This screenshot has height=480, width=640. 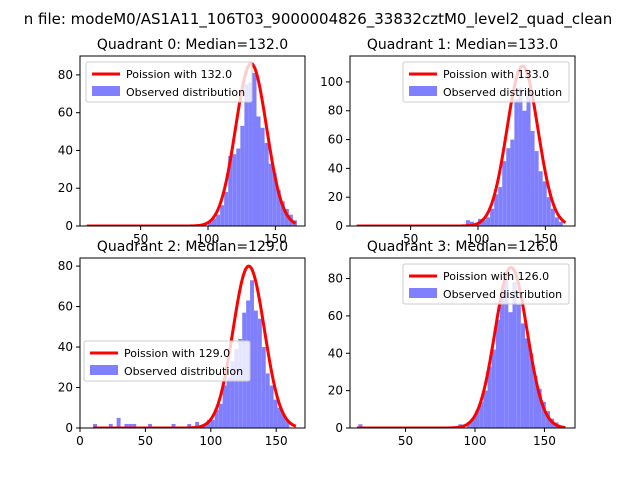 I want to click on legend: Poission with 133.0 Observed distribution, so click(x=486, y=82).